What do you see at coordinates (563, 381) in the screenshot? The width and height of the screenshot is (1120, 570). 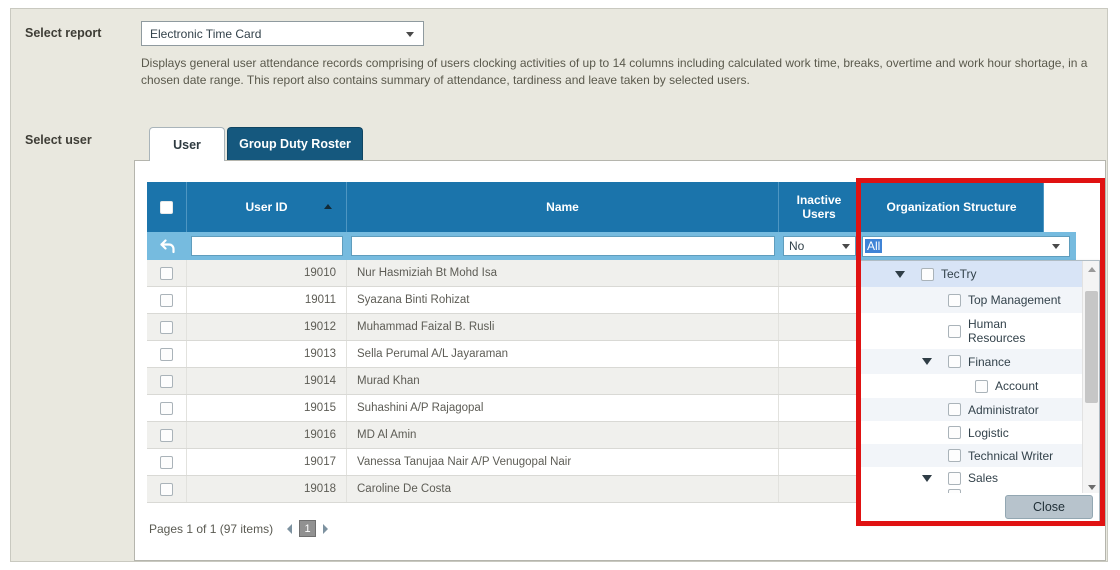 I see `row-name: Murad Khan` at bounding box center [563, 381].